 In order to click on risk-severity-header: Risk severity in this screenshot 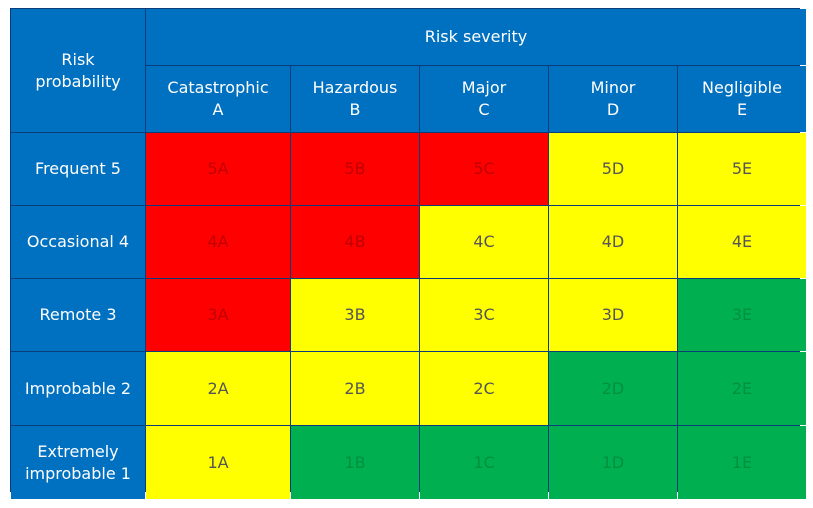, I will do `click(476, 37)`.